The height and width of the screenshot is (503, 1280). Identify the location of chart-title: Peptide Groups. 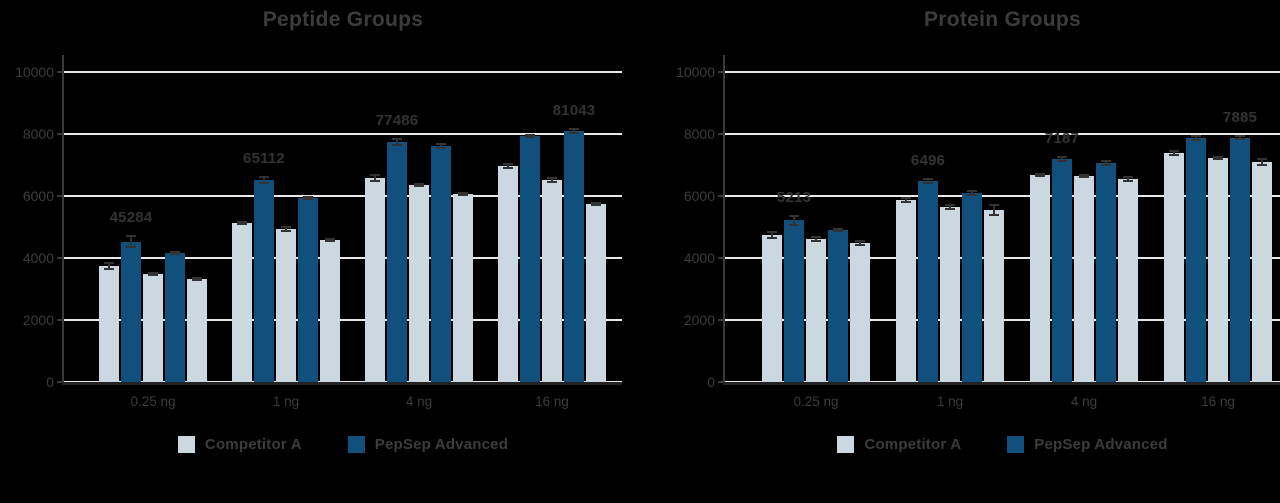
(343, 19).